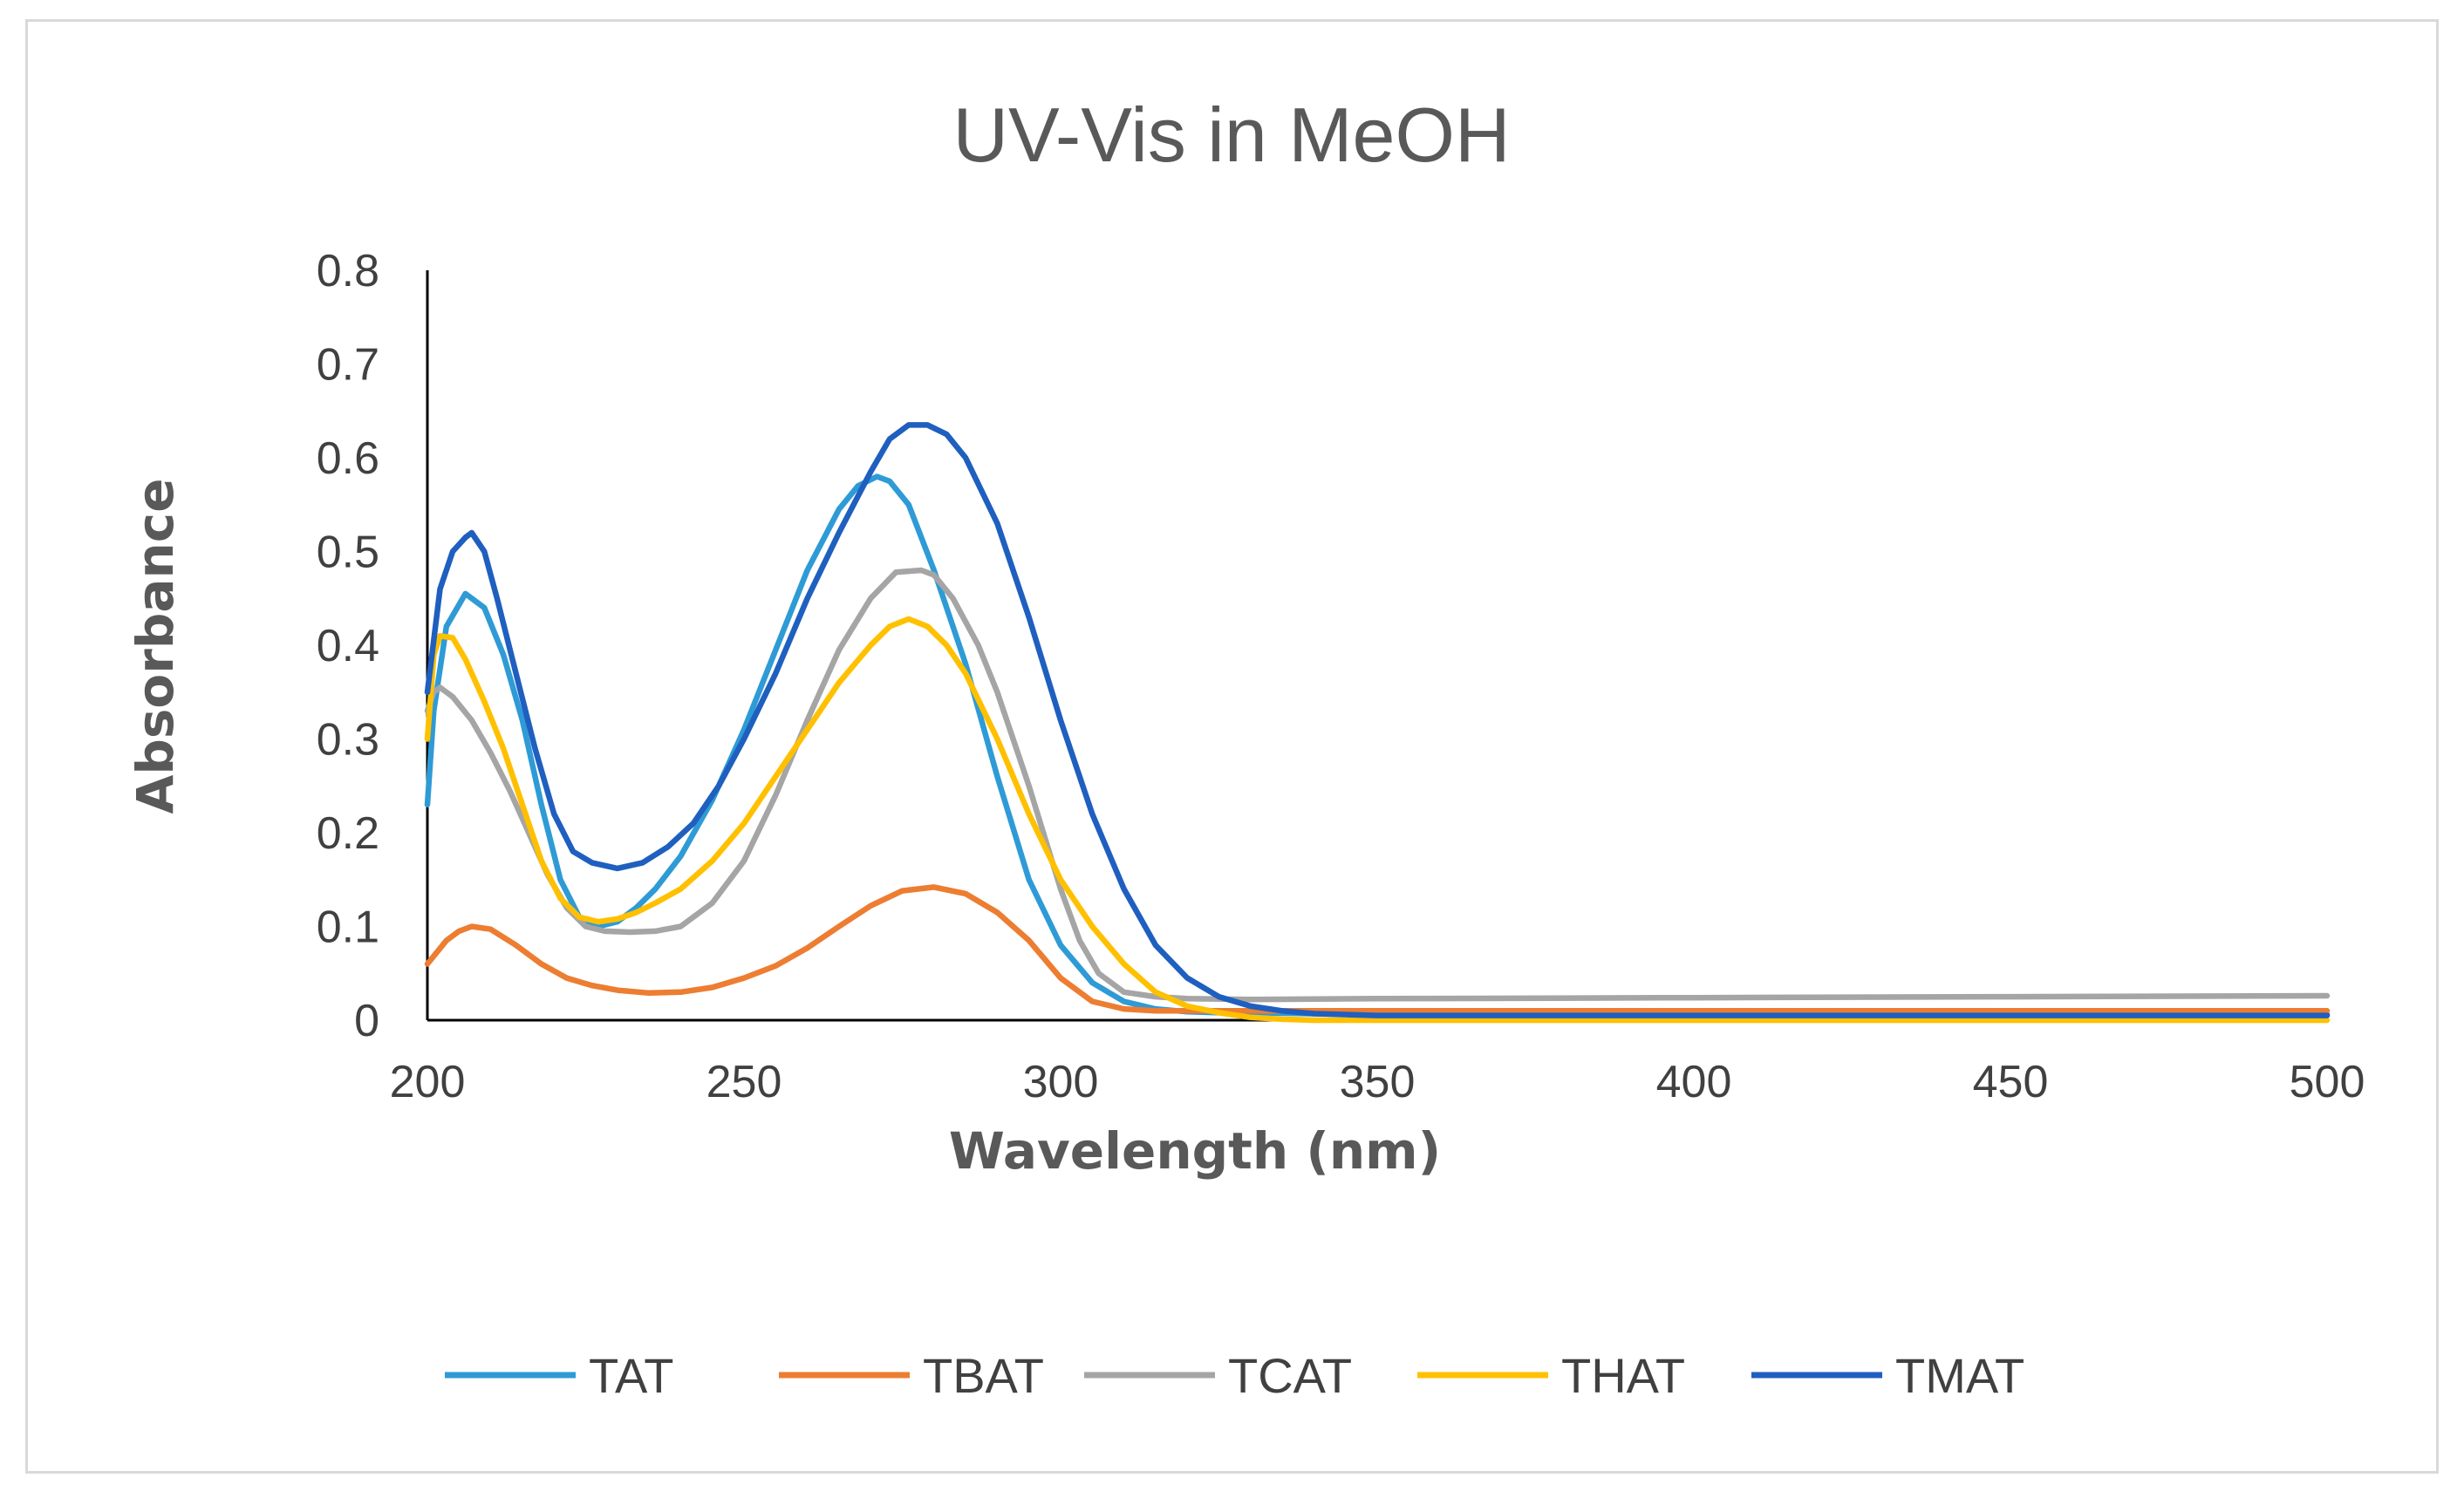 The width and height of the screenshot is (2464, 1505). I want to click on legend-label-that: THAT, so click(1623, 1376).